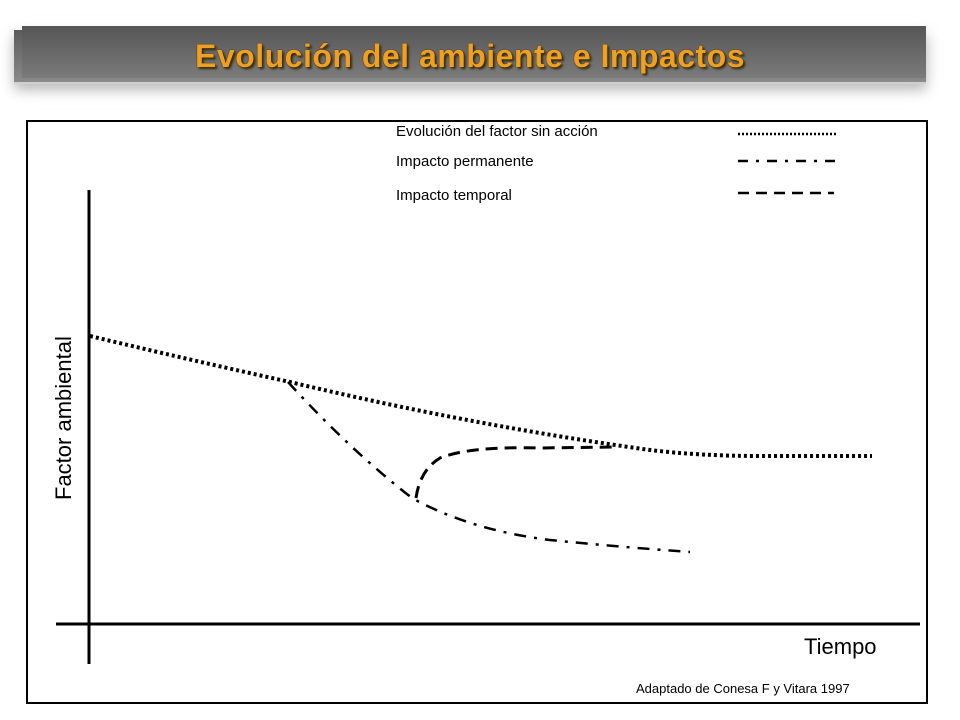 This screenshot has width=960, height=720. Describe the element at coordinates (454, 195) in the screenshot. I see `legend-label-temporal: Impacto temporal` at that location.